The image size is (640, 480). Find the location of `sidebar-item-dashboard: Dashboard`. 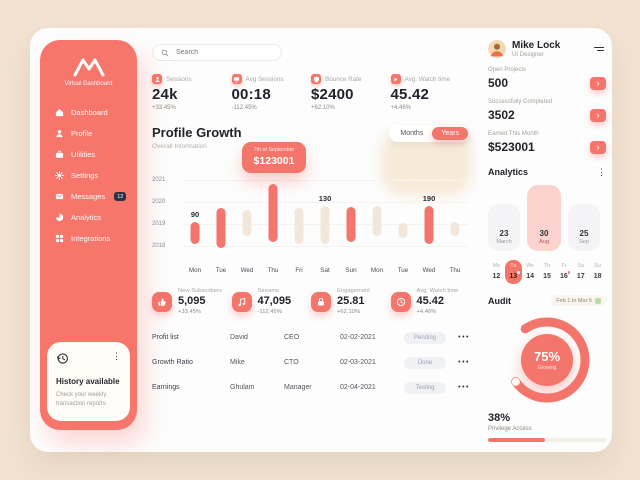

sidebar-item-dashboard: Dashboard is located at coordinates (88, 112).